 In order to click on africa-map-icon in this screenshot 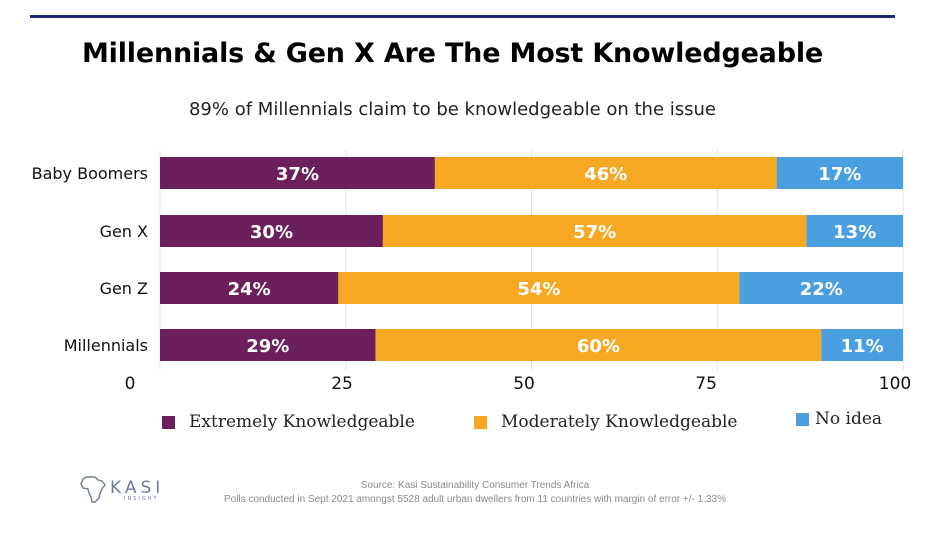, I will do `click(93, 489)`.